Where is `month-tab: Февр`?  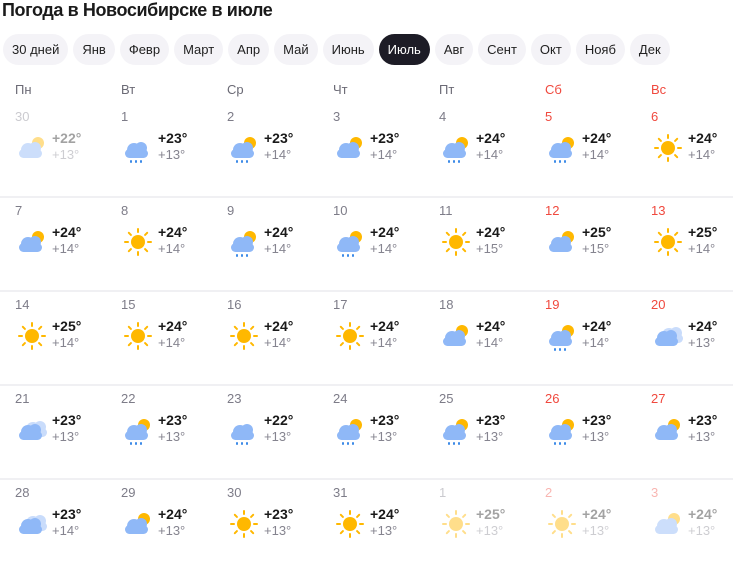 month-tab: Февр is located at coordinates (144, 49).